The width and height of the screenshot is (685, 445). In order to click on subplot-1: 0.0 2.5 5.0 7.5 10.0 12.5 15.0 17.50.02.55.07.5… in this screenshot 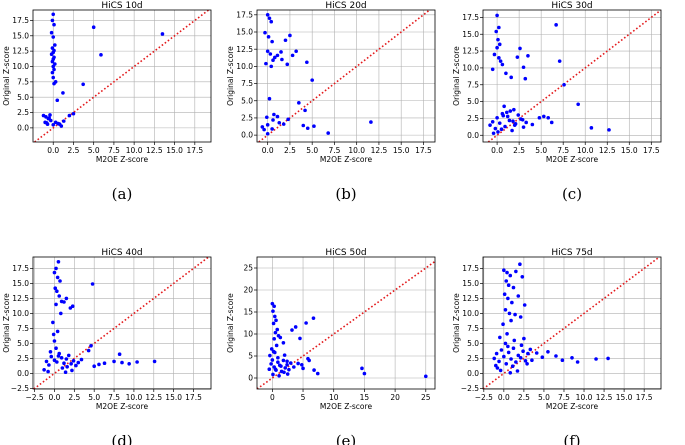, I will do `click(107, 102)`.